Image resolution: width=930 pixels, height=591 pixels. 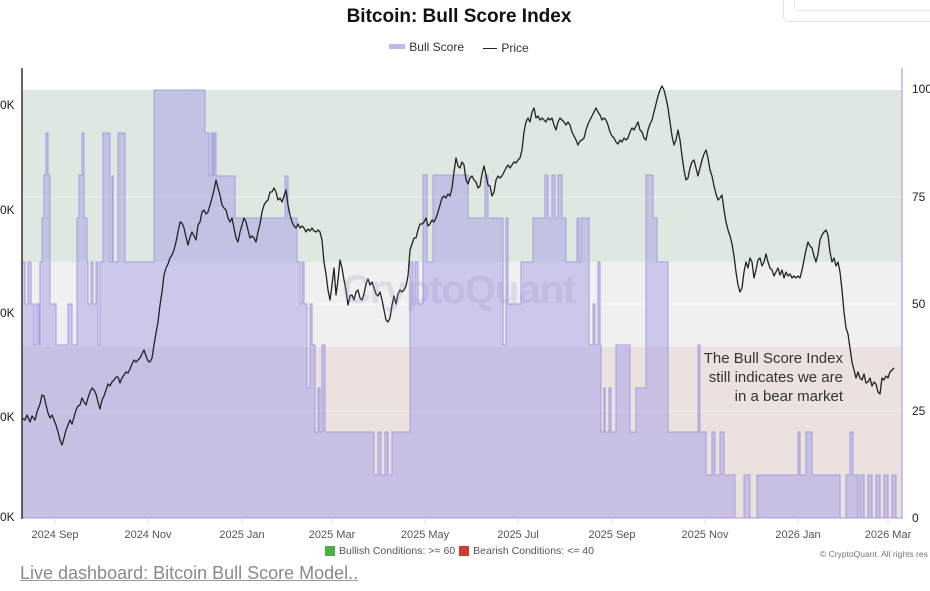 What do you see at coordinates (862, 5) in the screenshot?
I see `info-box-inner` at bounding box center [862, 5].